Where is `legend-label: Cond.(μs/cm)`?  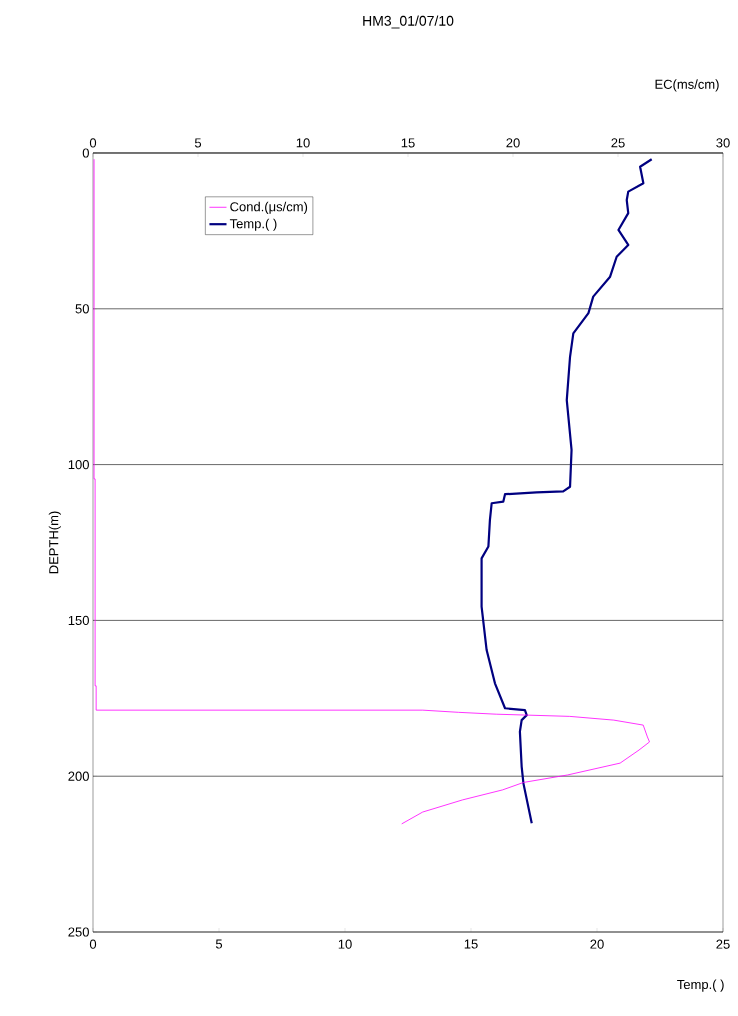 legend-label: Cond.(μs/cm) is located at coordinates (269, 207).